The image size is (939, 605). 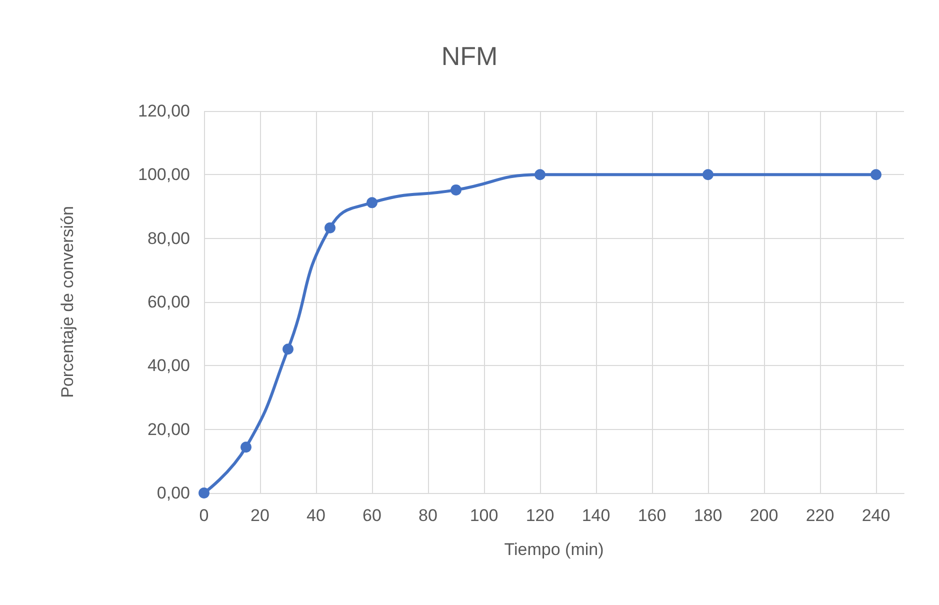 What do you see at coordinates (469, 56) in the screenshot?
I see `chart-title: NFM` at bounding box center [469, 56].